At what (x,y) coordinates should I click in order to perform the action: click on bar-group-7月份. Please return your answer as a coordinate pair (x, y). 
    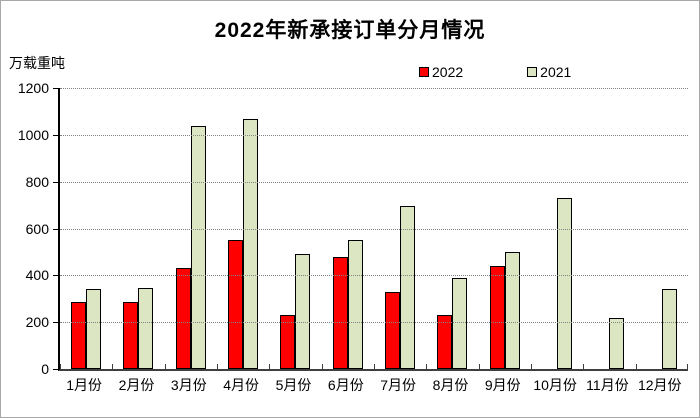
    Looking at the image, I should click on (400, 228).